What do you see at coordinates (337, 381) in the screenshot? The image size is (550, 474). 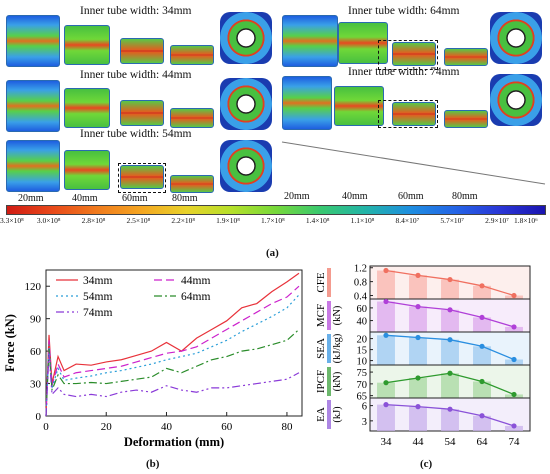 I see `metric-unit-IPCF: (kN)` at bounding box center [337, 381].